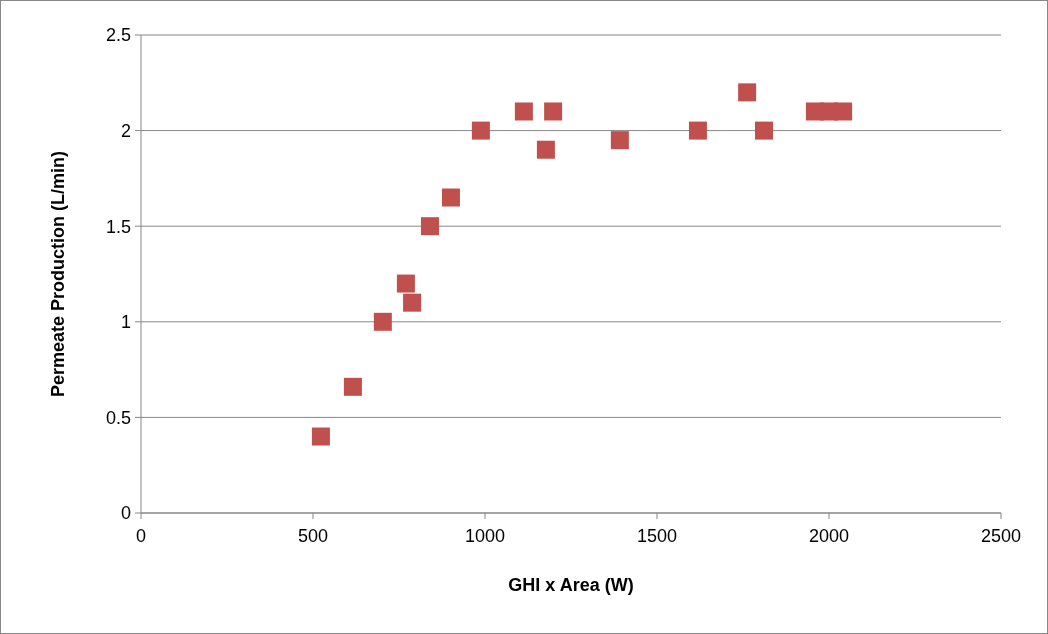 The image size is (1048, 634). I want to click on x-tick-label: 2000, so click(829, 536).